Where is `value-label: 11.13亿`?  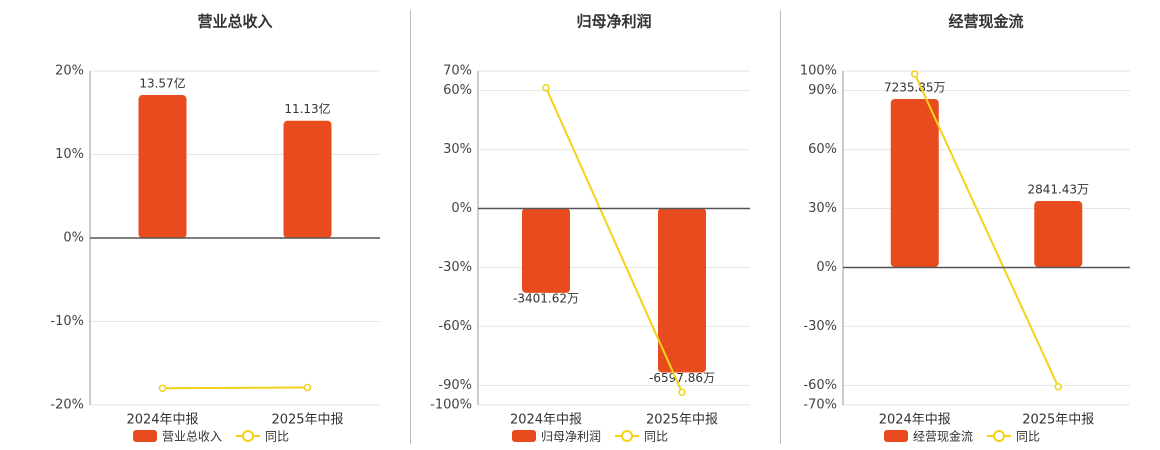
value-label: 11.13亿 is located at coordinates (307, 108).